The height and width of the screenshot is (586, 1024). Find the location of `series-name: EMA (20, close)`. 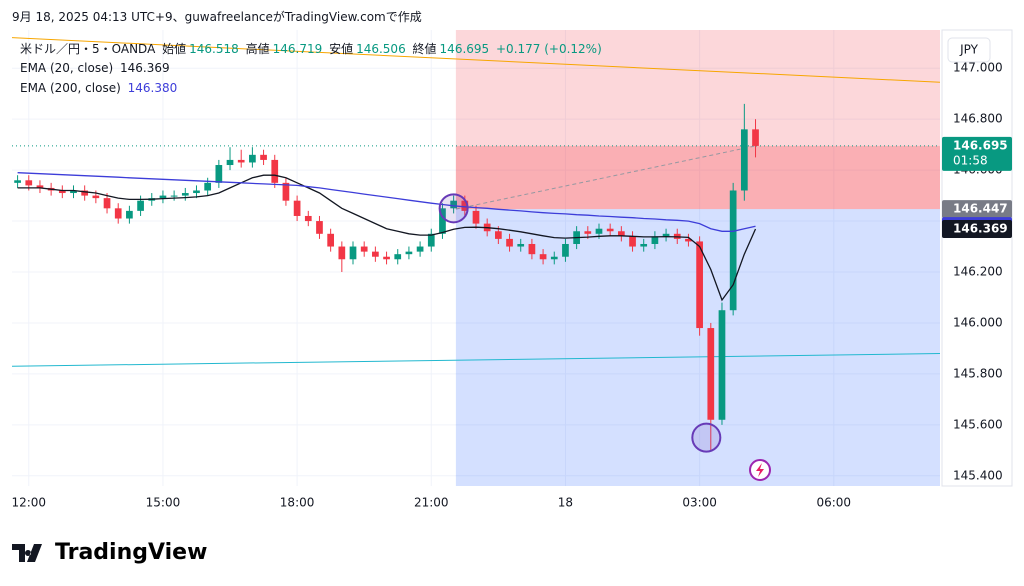

series-name: EMA (20, close) is located at coordinates (67, 68).